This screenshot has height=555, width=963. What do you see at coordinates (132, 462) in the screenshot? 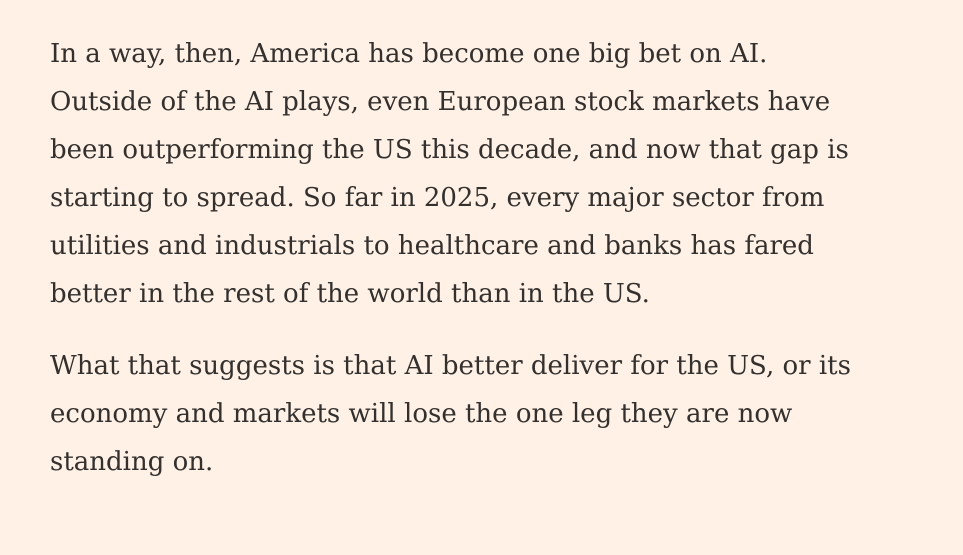
I see `paragraph-line: standing on.` at bounding box center [132, 462].